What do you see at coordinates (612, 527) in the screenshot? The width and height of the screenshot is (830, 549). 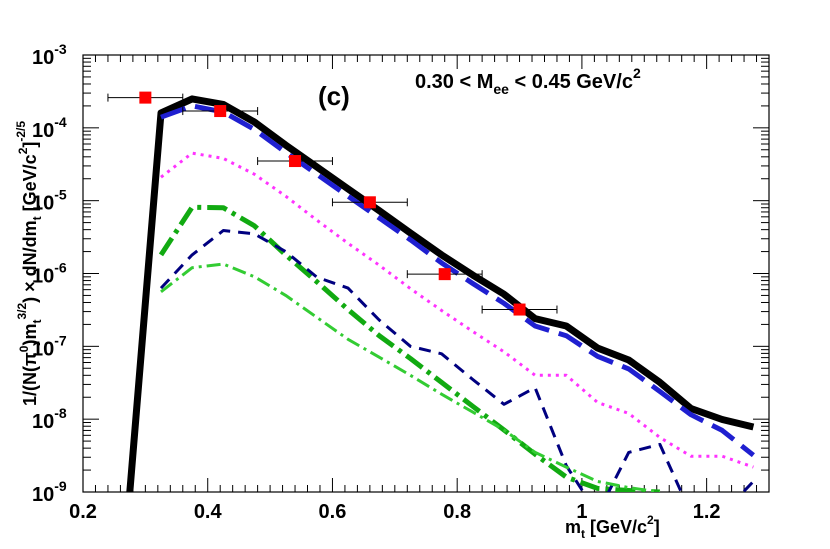 I see `x-axis-title: mt [GeV/c2]` at bounding box center [612, 527].